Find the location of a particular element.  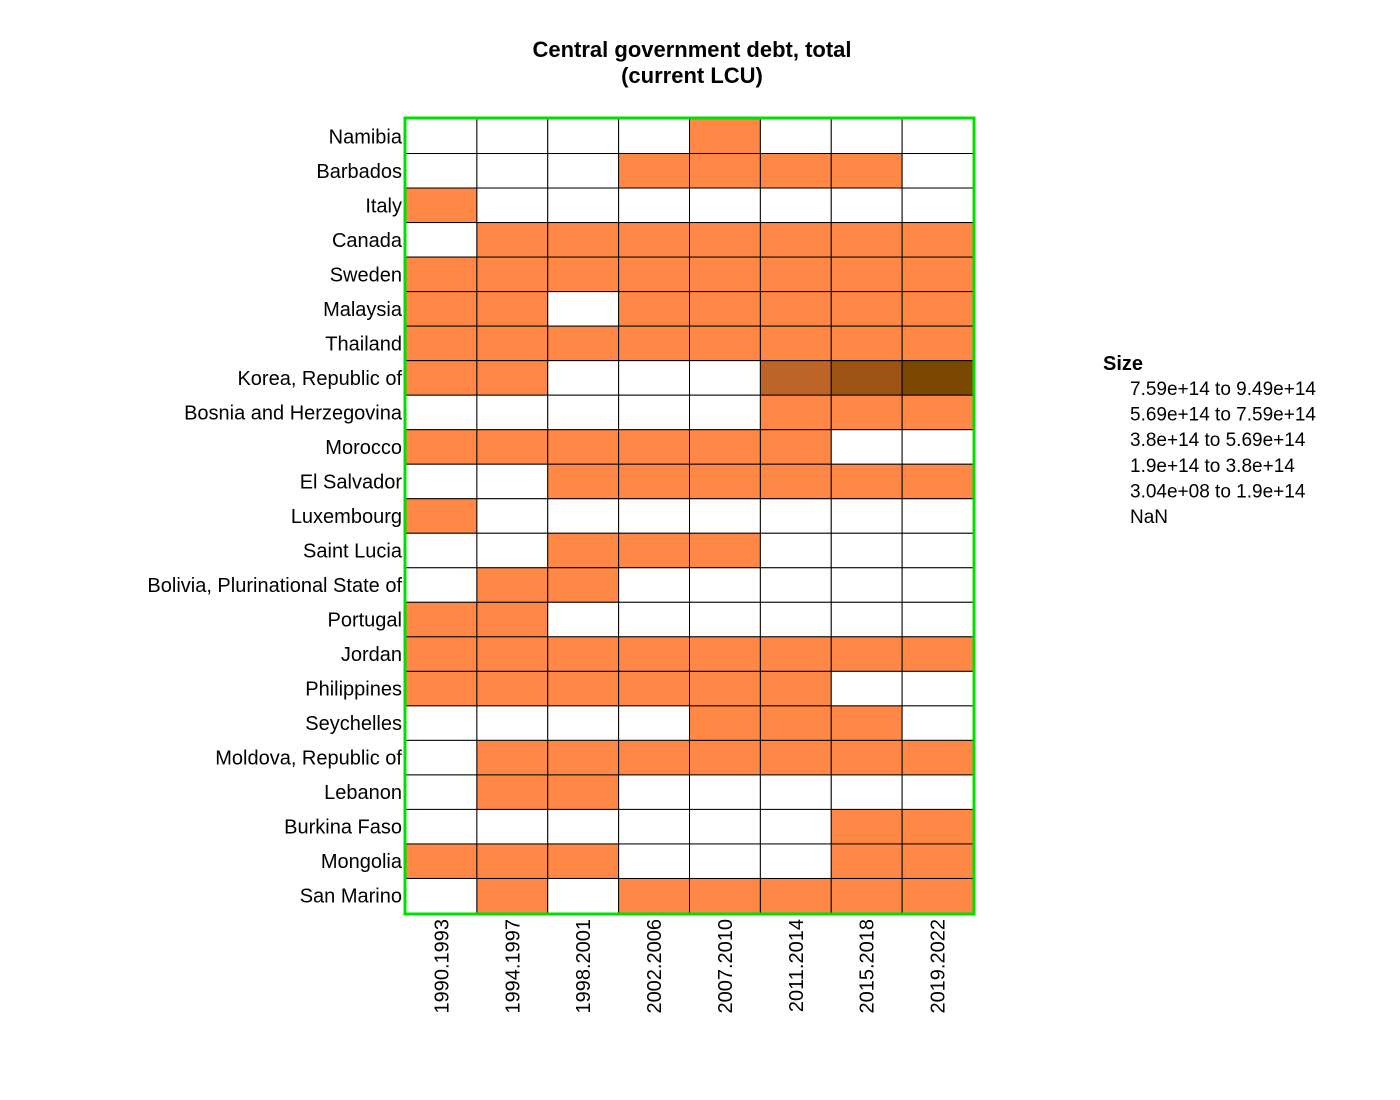

legend-entry: 7.59e+14 to 9.49e+14 is located at coordinates (1223, 389).